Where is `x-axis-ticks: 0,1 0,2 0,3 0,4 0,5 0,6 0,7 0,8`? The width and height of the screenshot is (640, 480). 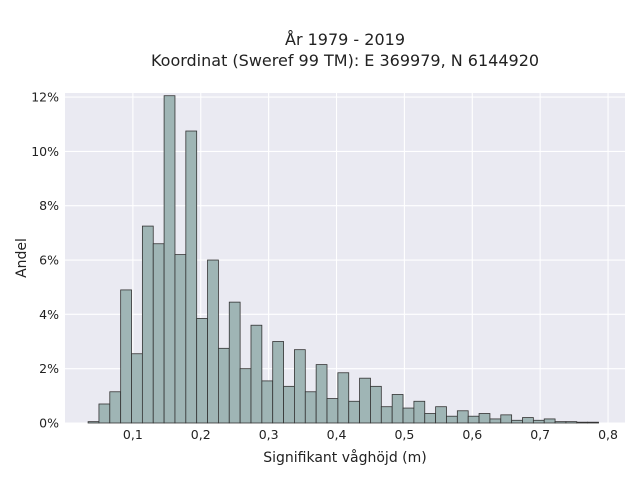
x-axis-ticks: 0,1 0,2 0,3 0,4 0,5 0,6 0,7 0,8 is located at coordinates (370, 434).